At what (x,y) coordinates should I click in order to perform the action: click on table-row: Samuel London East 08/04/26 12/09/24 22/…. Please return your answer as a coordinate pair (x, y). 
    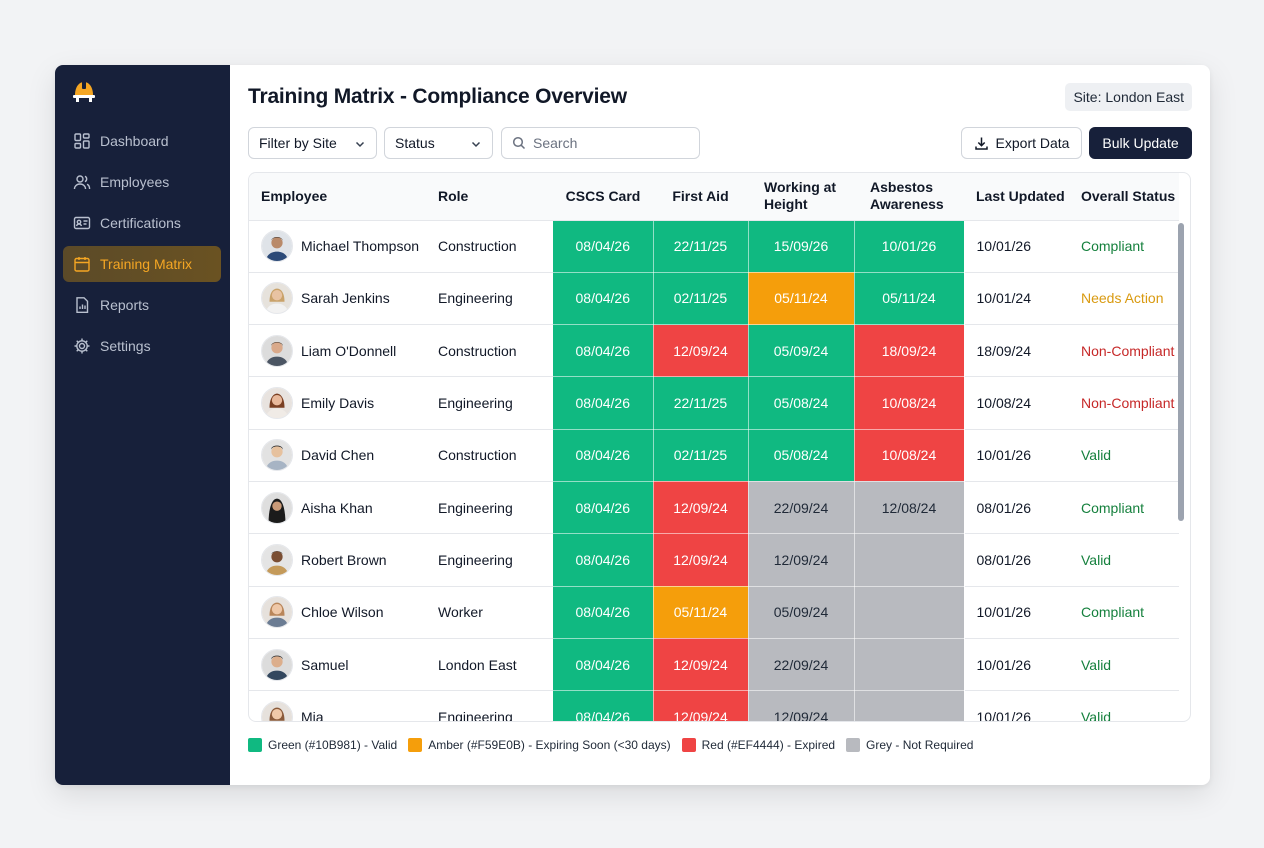
    Looking at the image, I should click on (714, 665).